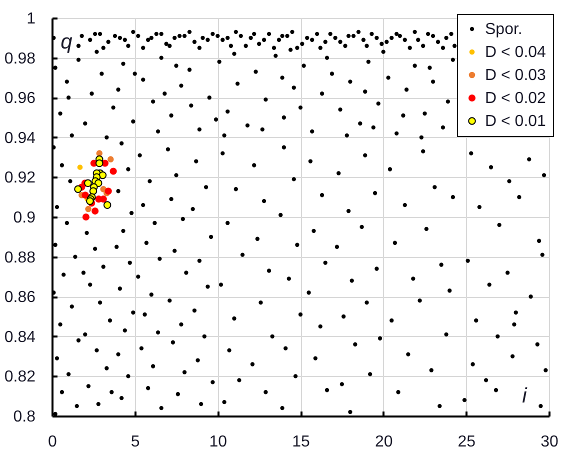 The height and width of the screenshot is (454, 567). Describe the element at coordinates (20, 138) in the screenshot. I see `y-tick-label: 0.94` at that location.